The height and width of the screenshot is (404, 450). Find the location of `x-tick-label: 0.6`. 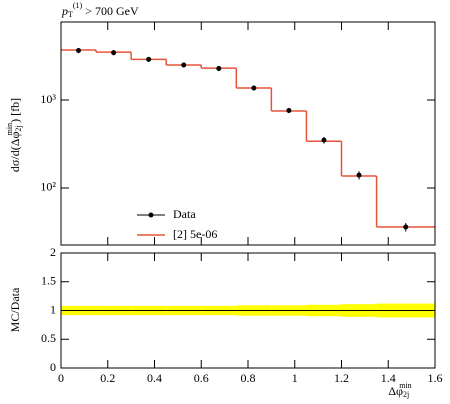

x-tick-label: 0.6 is located at coordinates (201, 378).